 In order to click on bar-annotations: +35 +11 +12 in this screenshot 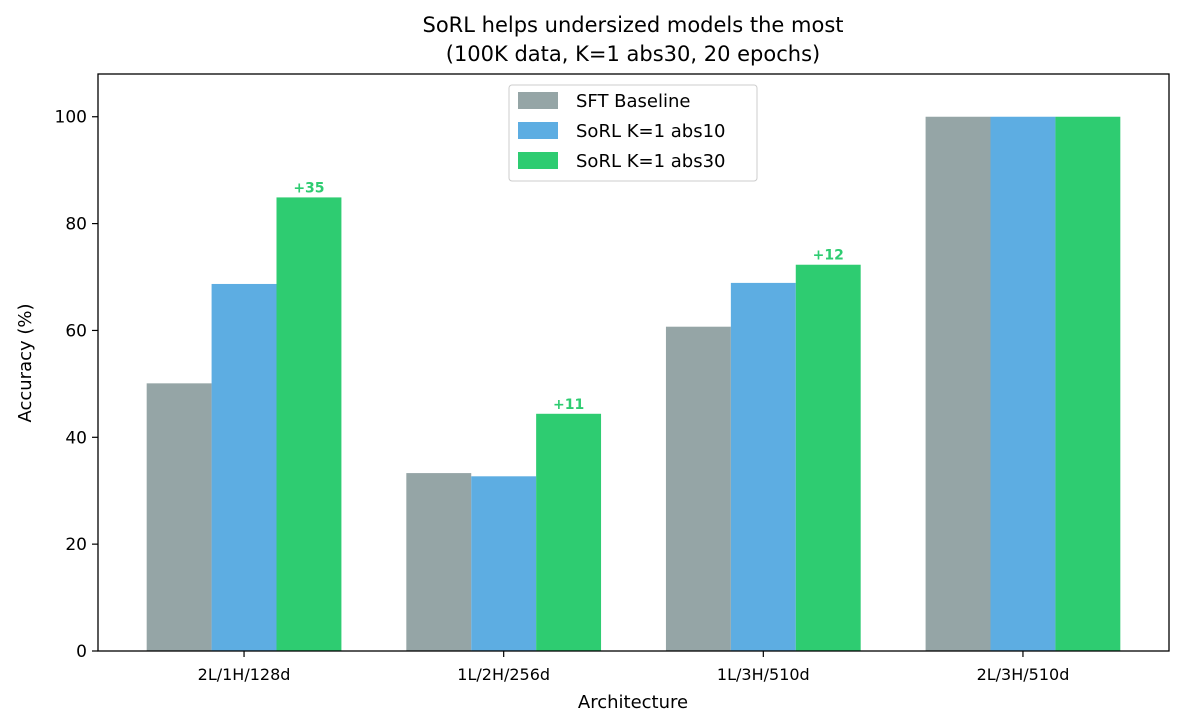, I will do `click(568, 296)`.